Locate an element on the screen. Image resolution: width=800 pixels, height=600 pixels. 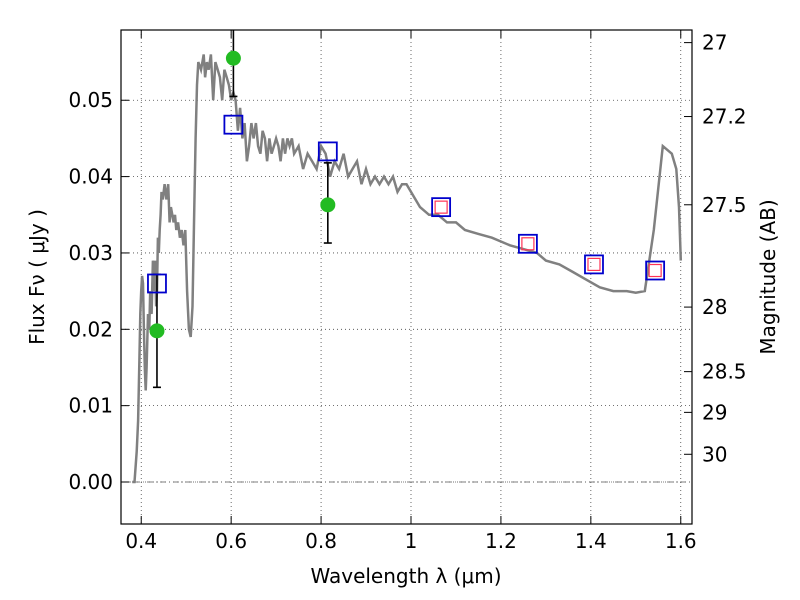
x-tick-label: 1.6 is located at coordinates (681, 541).